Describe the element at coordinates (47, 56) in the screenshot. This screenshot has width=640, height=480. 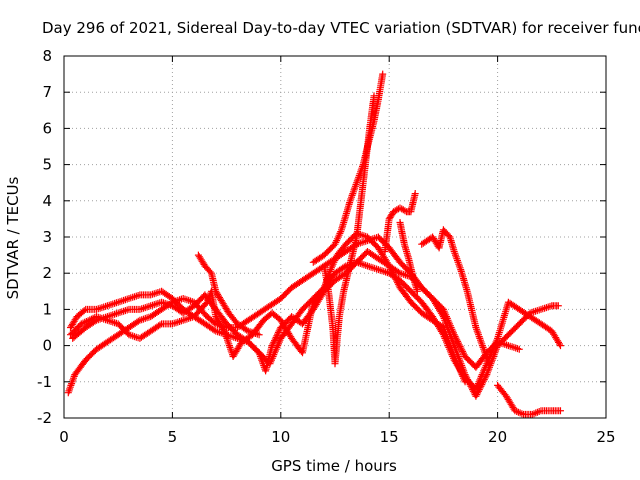
I see `y-tick-label: 8` at that location.